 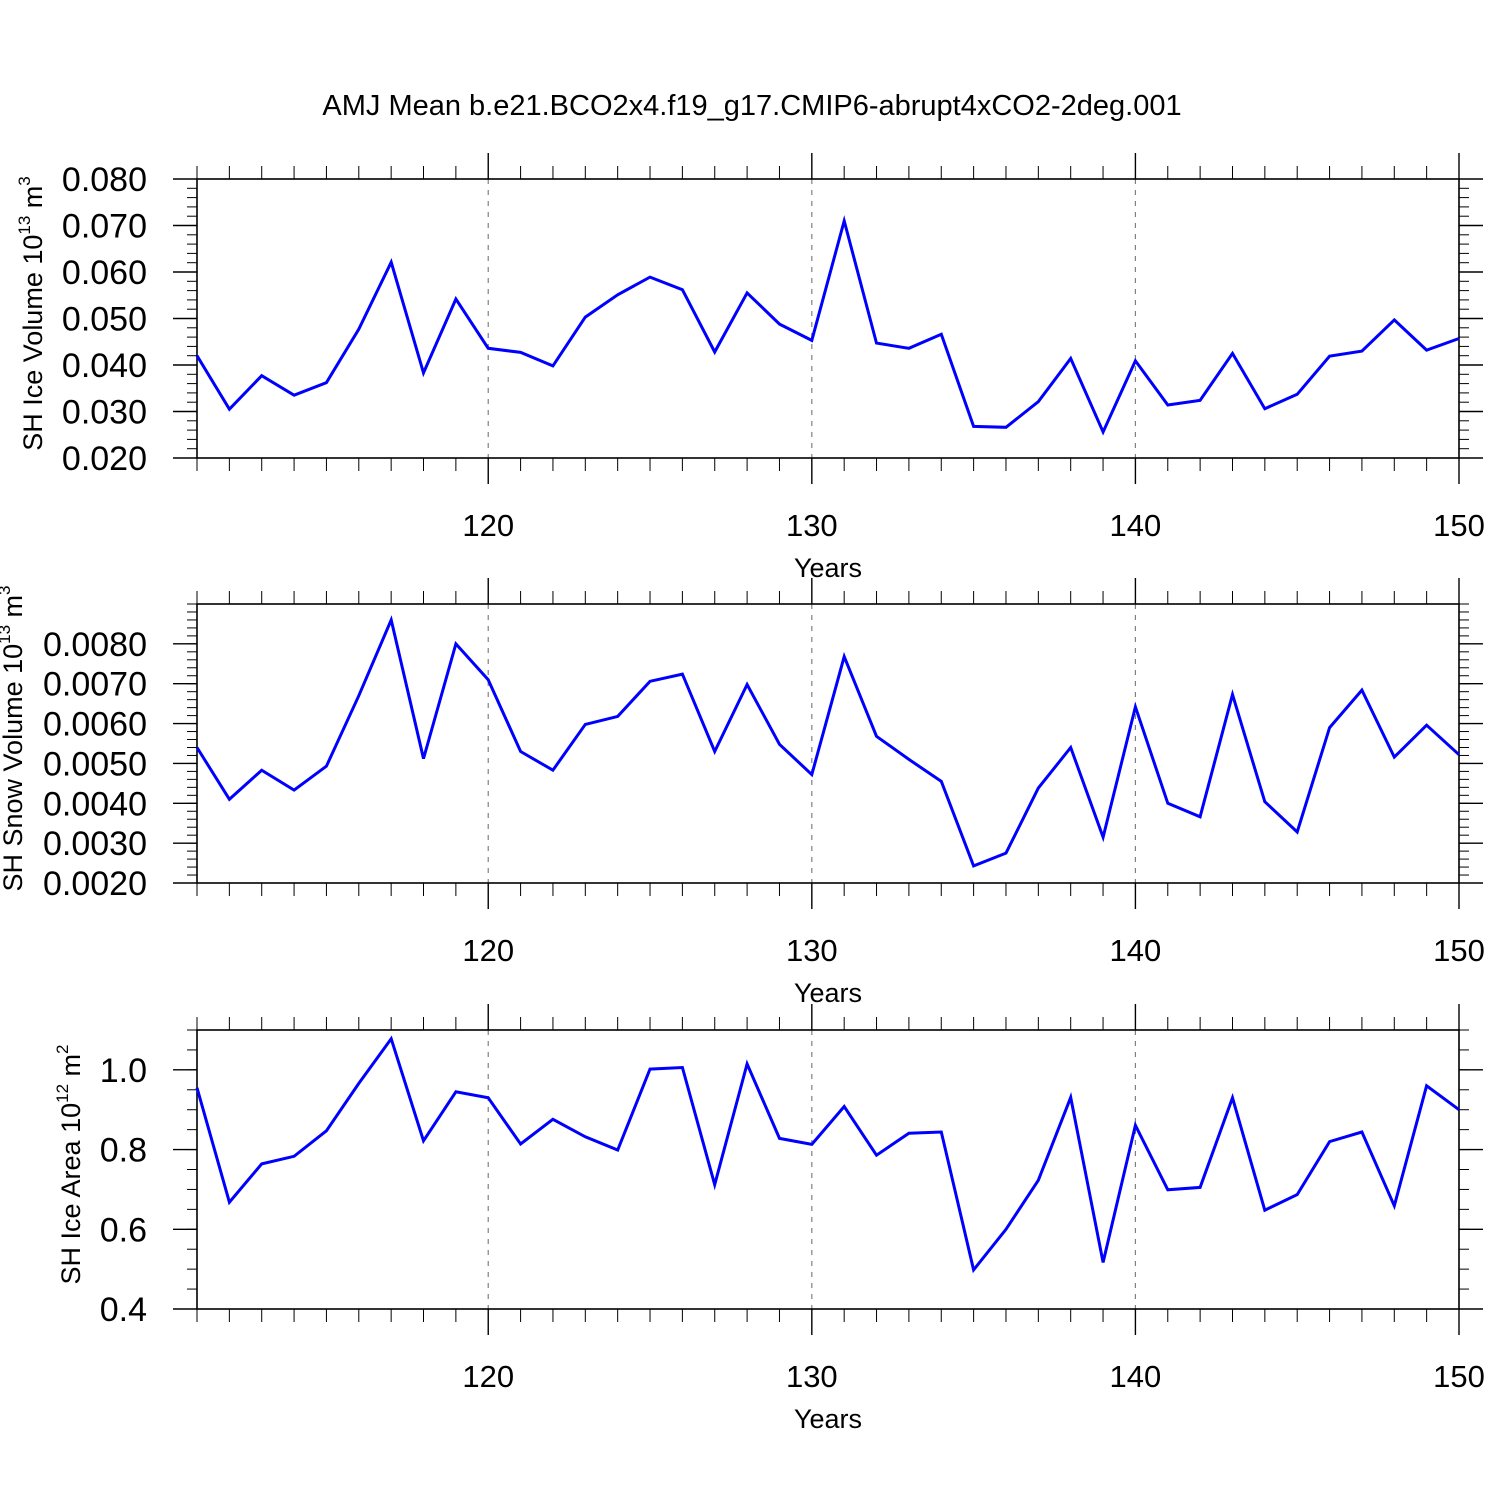 What do you see at coordinates (104, 459) in the screenshot?
I see `y-tick-label: 0.020` at bounding box center [104, 459].